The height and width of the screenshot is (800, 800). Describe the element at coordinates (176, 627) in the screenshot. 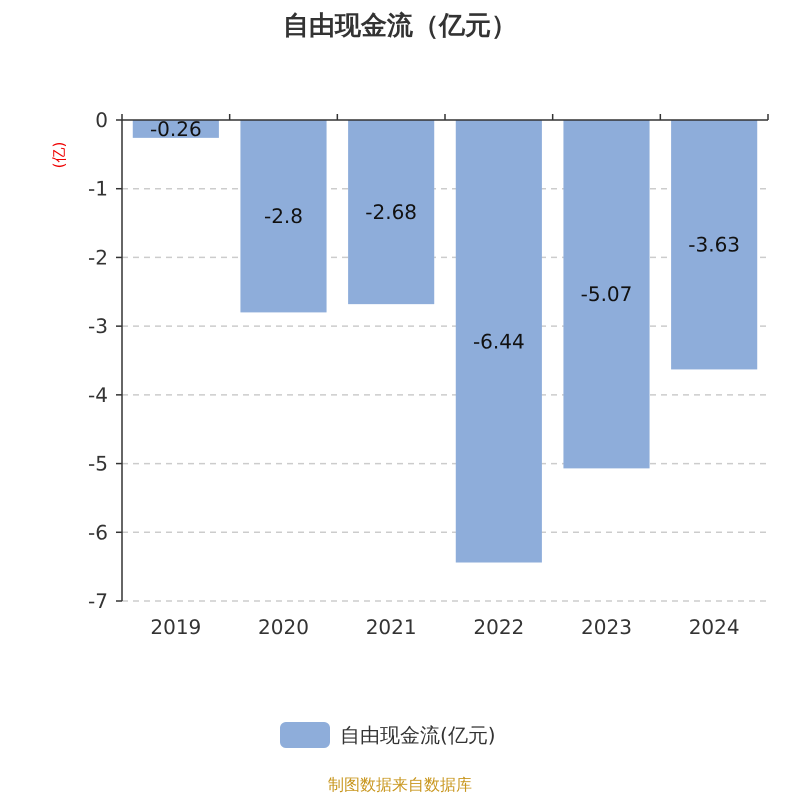

I see `x-tick-label: 2019` at that location.